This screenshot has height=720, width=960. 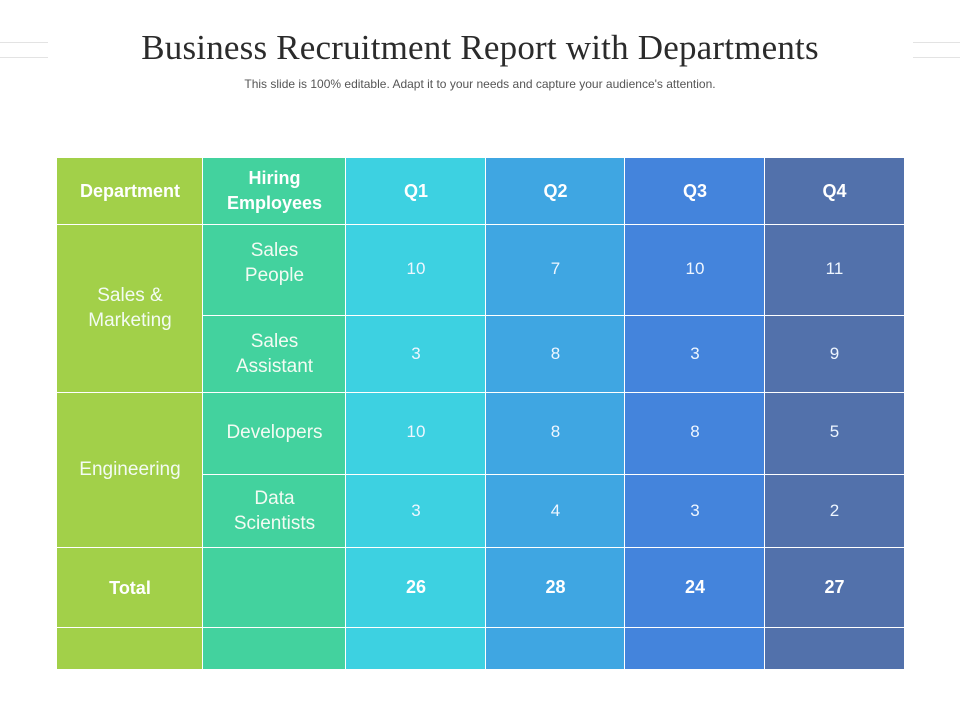 What do you see at coordinates (695, 586) in the screenshot?
I see `total-q3: 24` at bounding box center [695, 586].